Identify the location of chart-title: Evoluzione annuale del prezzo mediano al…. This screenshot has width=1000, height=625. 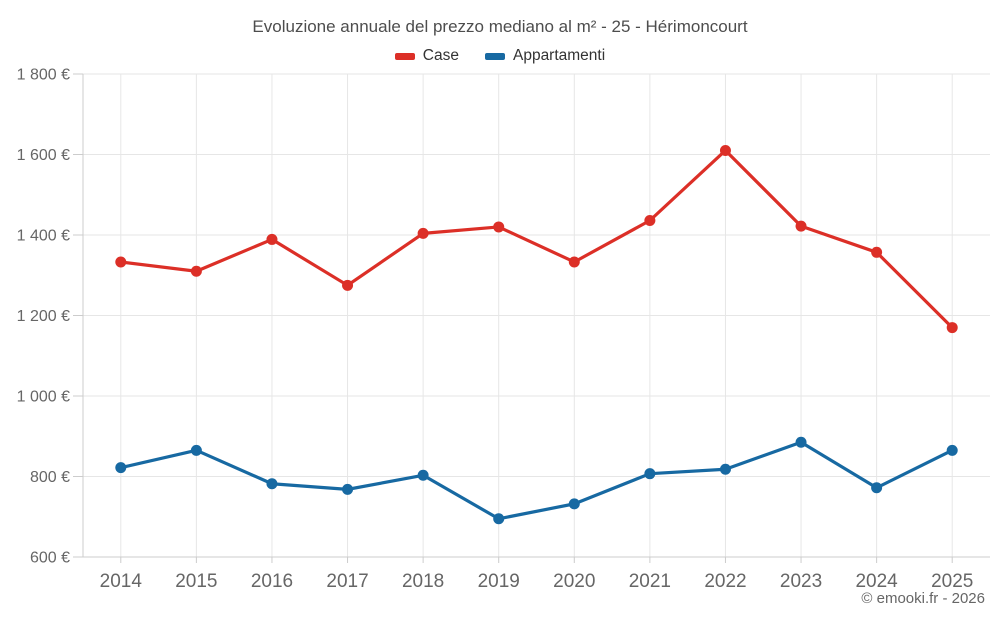
(500, 26).